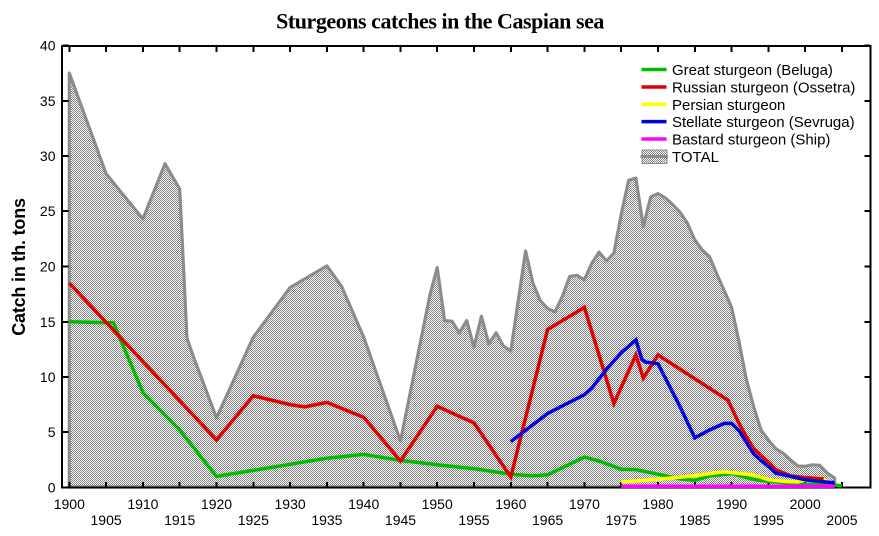 The width and height of the screenshot is (879, 536). What do you see at coordinates (763, 122) in the screenshot?
I see `svg-text: Stellate sturgeon (Sevruga)` at bounding box center [763, 122].